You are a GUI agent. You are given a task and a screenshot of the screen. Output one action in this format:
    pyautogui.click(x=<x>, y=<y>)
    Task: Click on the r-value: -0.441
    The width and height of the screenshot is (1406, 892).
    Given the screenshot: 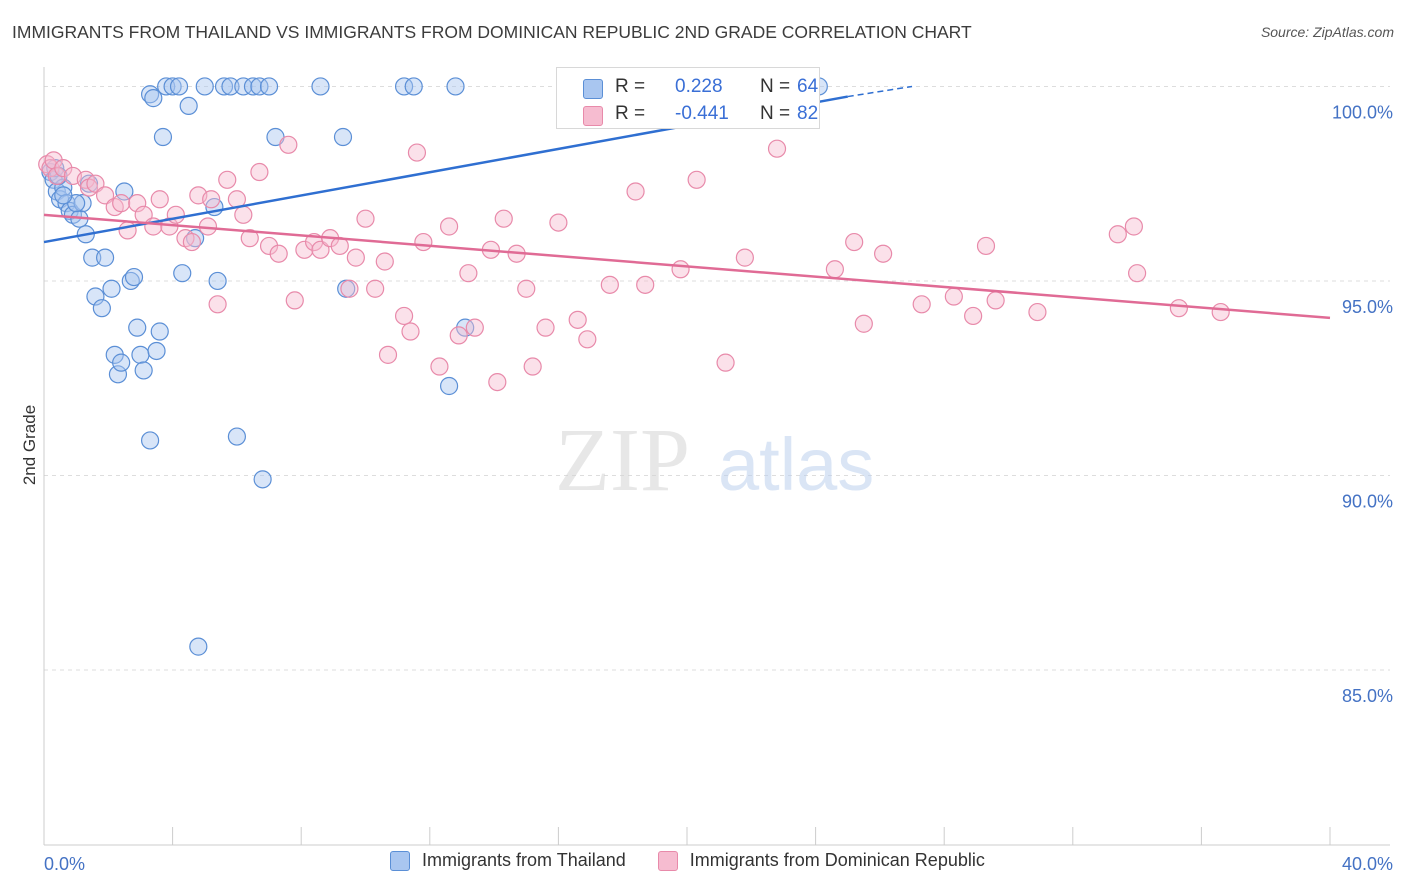 What is the action you would take?
    pyautogui.click(x=702, y=113)
    